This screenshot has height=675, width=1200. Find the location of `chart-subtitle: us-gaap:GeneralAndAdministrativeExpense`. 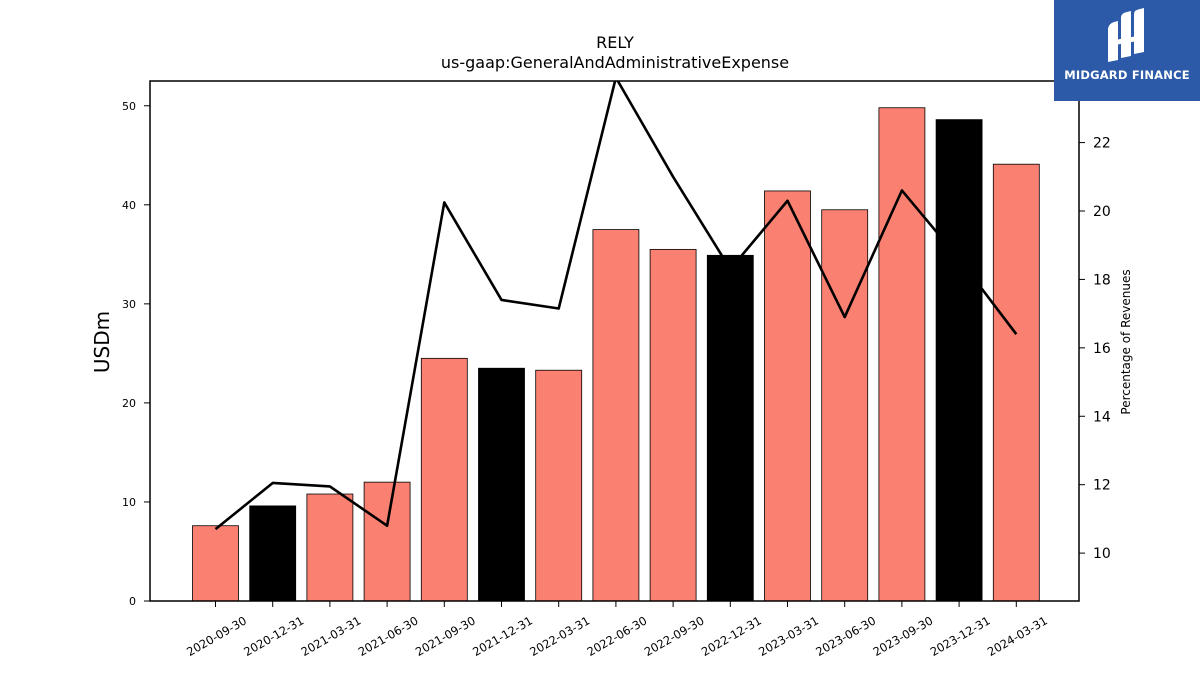

chart-subtitle: us-gaap:GeneralAndAdministrativeExpense is located at coordinates (615, 62).